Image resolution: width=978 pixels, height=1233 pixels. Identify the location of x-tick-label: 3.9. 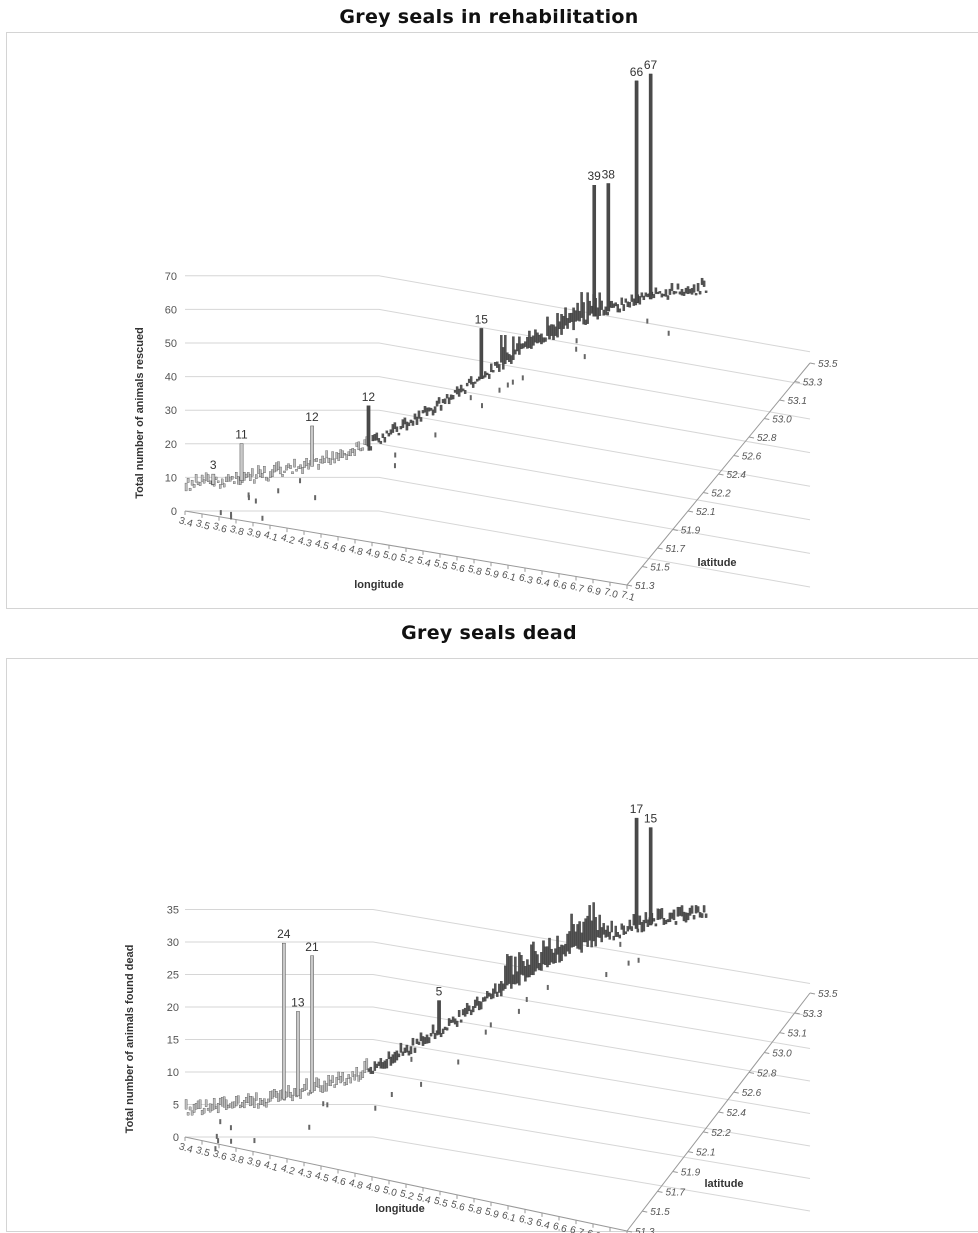
(253, 1163).